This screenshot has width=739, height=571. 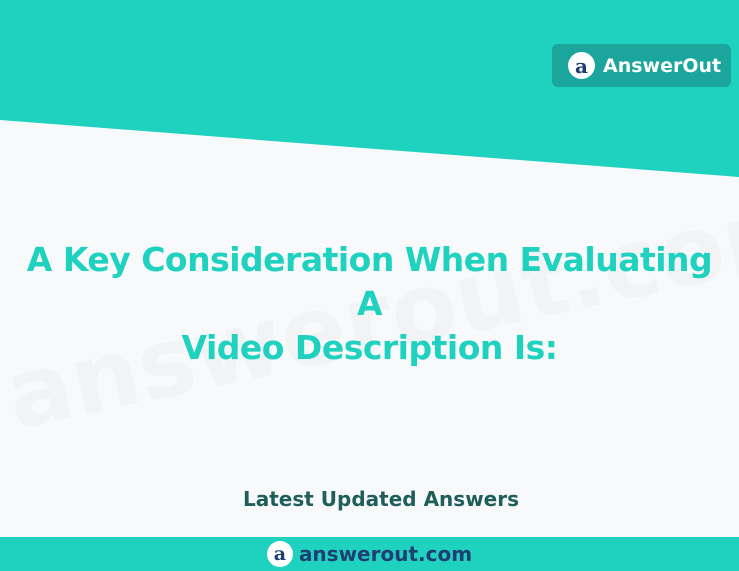 I want to click on answerout-footer-logo-icon: a, so click(x=279, y=554).